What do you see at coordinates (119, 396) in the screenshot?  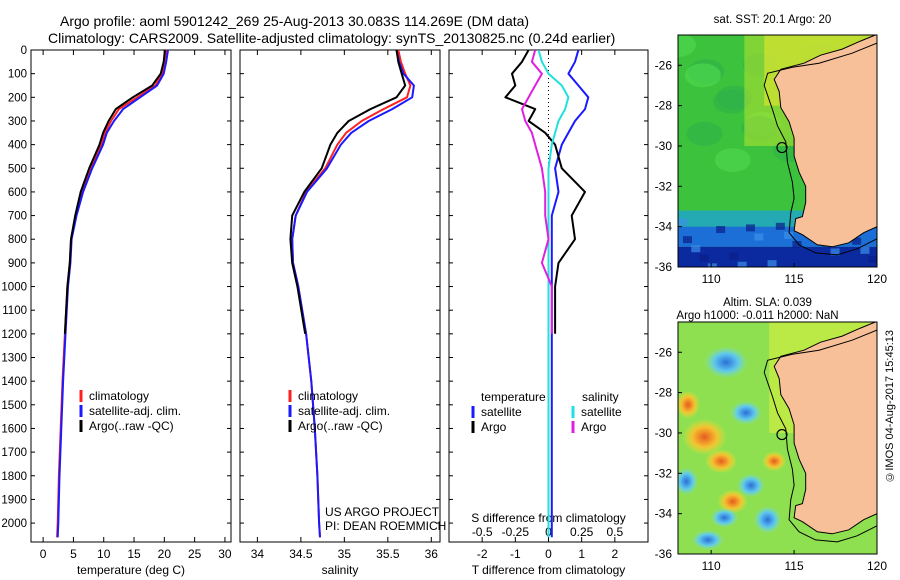 I see `temperature-legend-label: climatology` at bounding box center [119, 396].